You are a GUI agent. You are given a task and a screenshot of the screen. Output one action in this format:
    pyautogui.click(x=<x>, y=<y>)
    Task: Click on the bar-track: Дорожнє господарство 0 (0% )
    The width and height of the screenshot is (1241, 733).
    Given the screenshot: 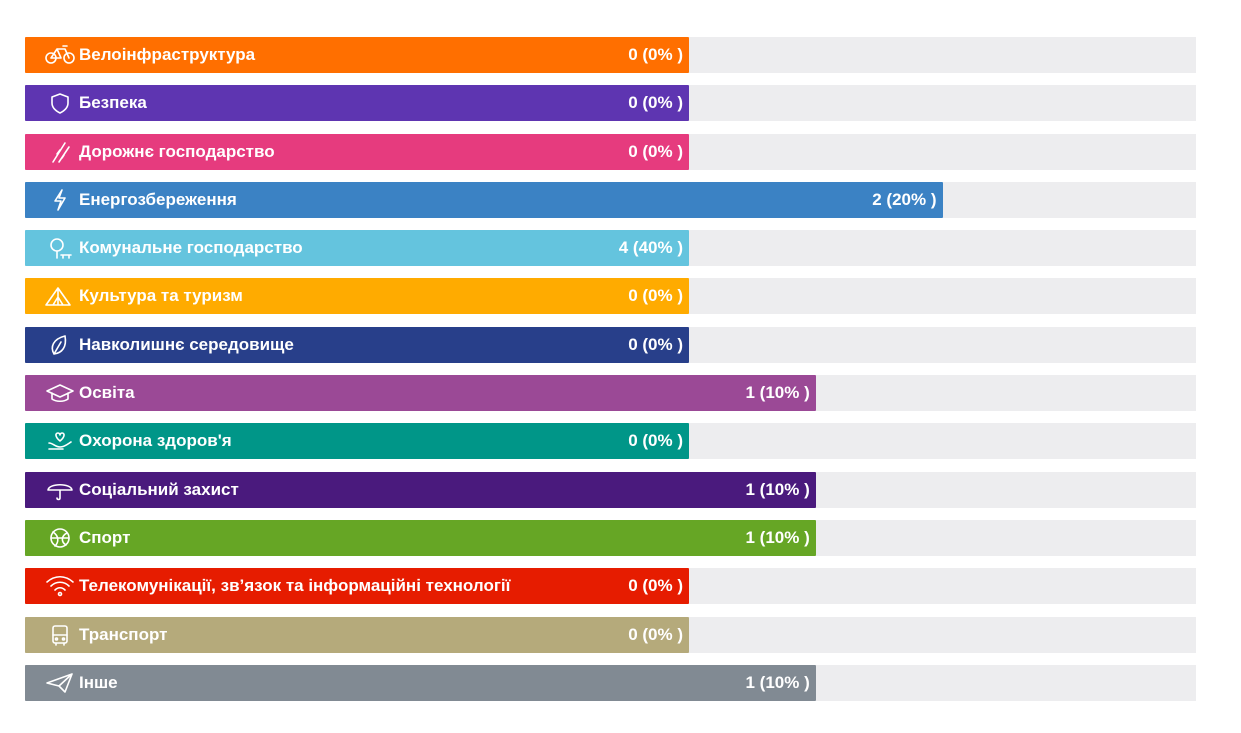 What is the action you would take?
    pyautogui.click(x=610, y=151)
    